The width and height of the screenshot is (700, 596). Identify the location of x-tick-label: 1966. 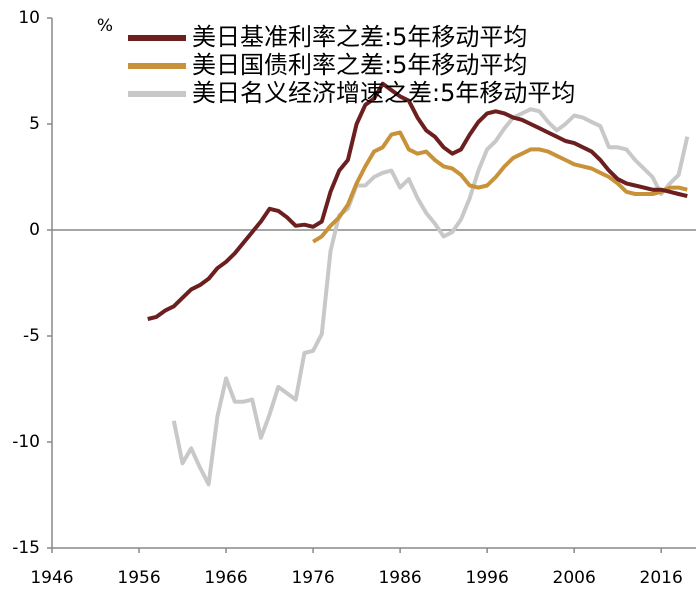
(225, 578).